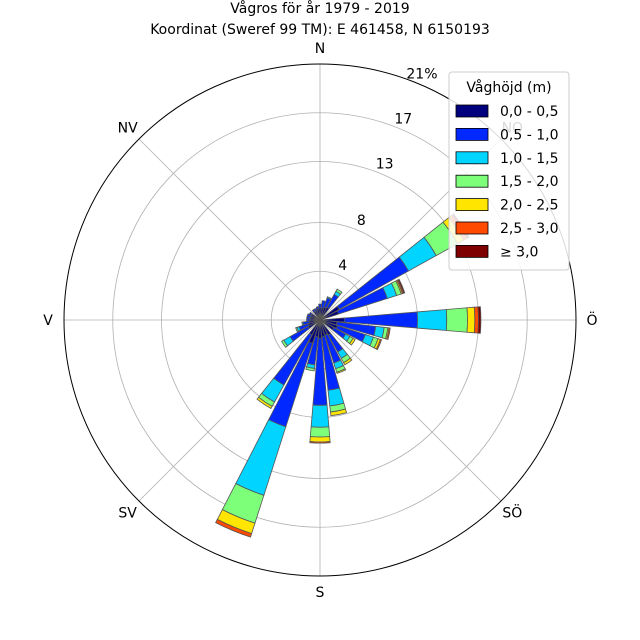  What do you see at coordinates (529, 206) in the screenshot?
I see `legend-label-4: 2,0 - 2,5` at bounding box center [529, 206].